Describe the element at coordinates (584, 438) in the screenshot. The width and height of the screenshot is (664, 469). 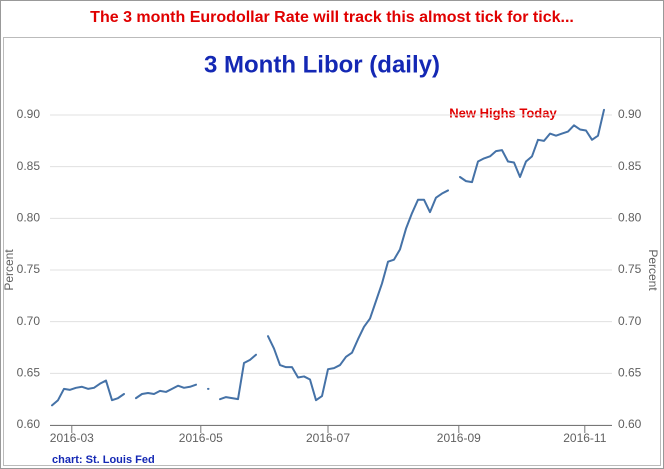
I see `x-tick-label: 2016-11` at that location.